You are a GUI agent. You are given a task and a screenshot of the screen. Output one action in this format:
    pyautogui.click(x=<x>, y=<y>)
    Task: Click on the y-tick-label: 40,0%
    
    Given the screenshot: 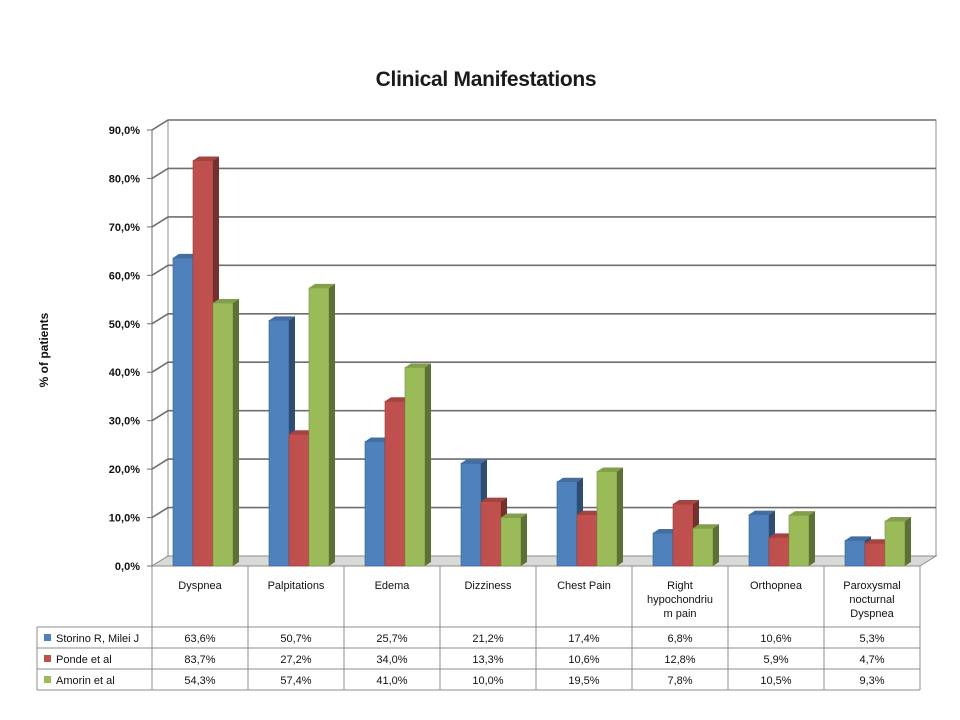 What is the action you would take?
    pyautogui.click(x=124, y=373)
    